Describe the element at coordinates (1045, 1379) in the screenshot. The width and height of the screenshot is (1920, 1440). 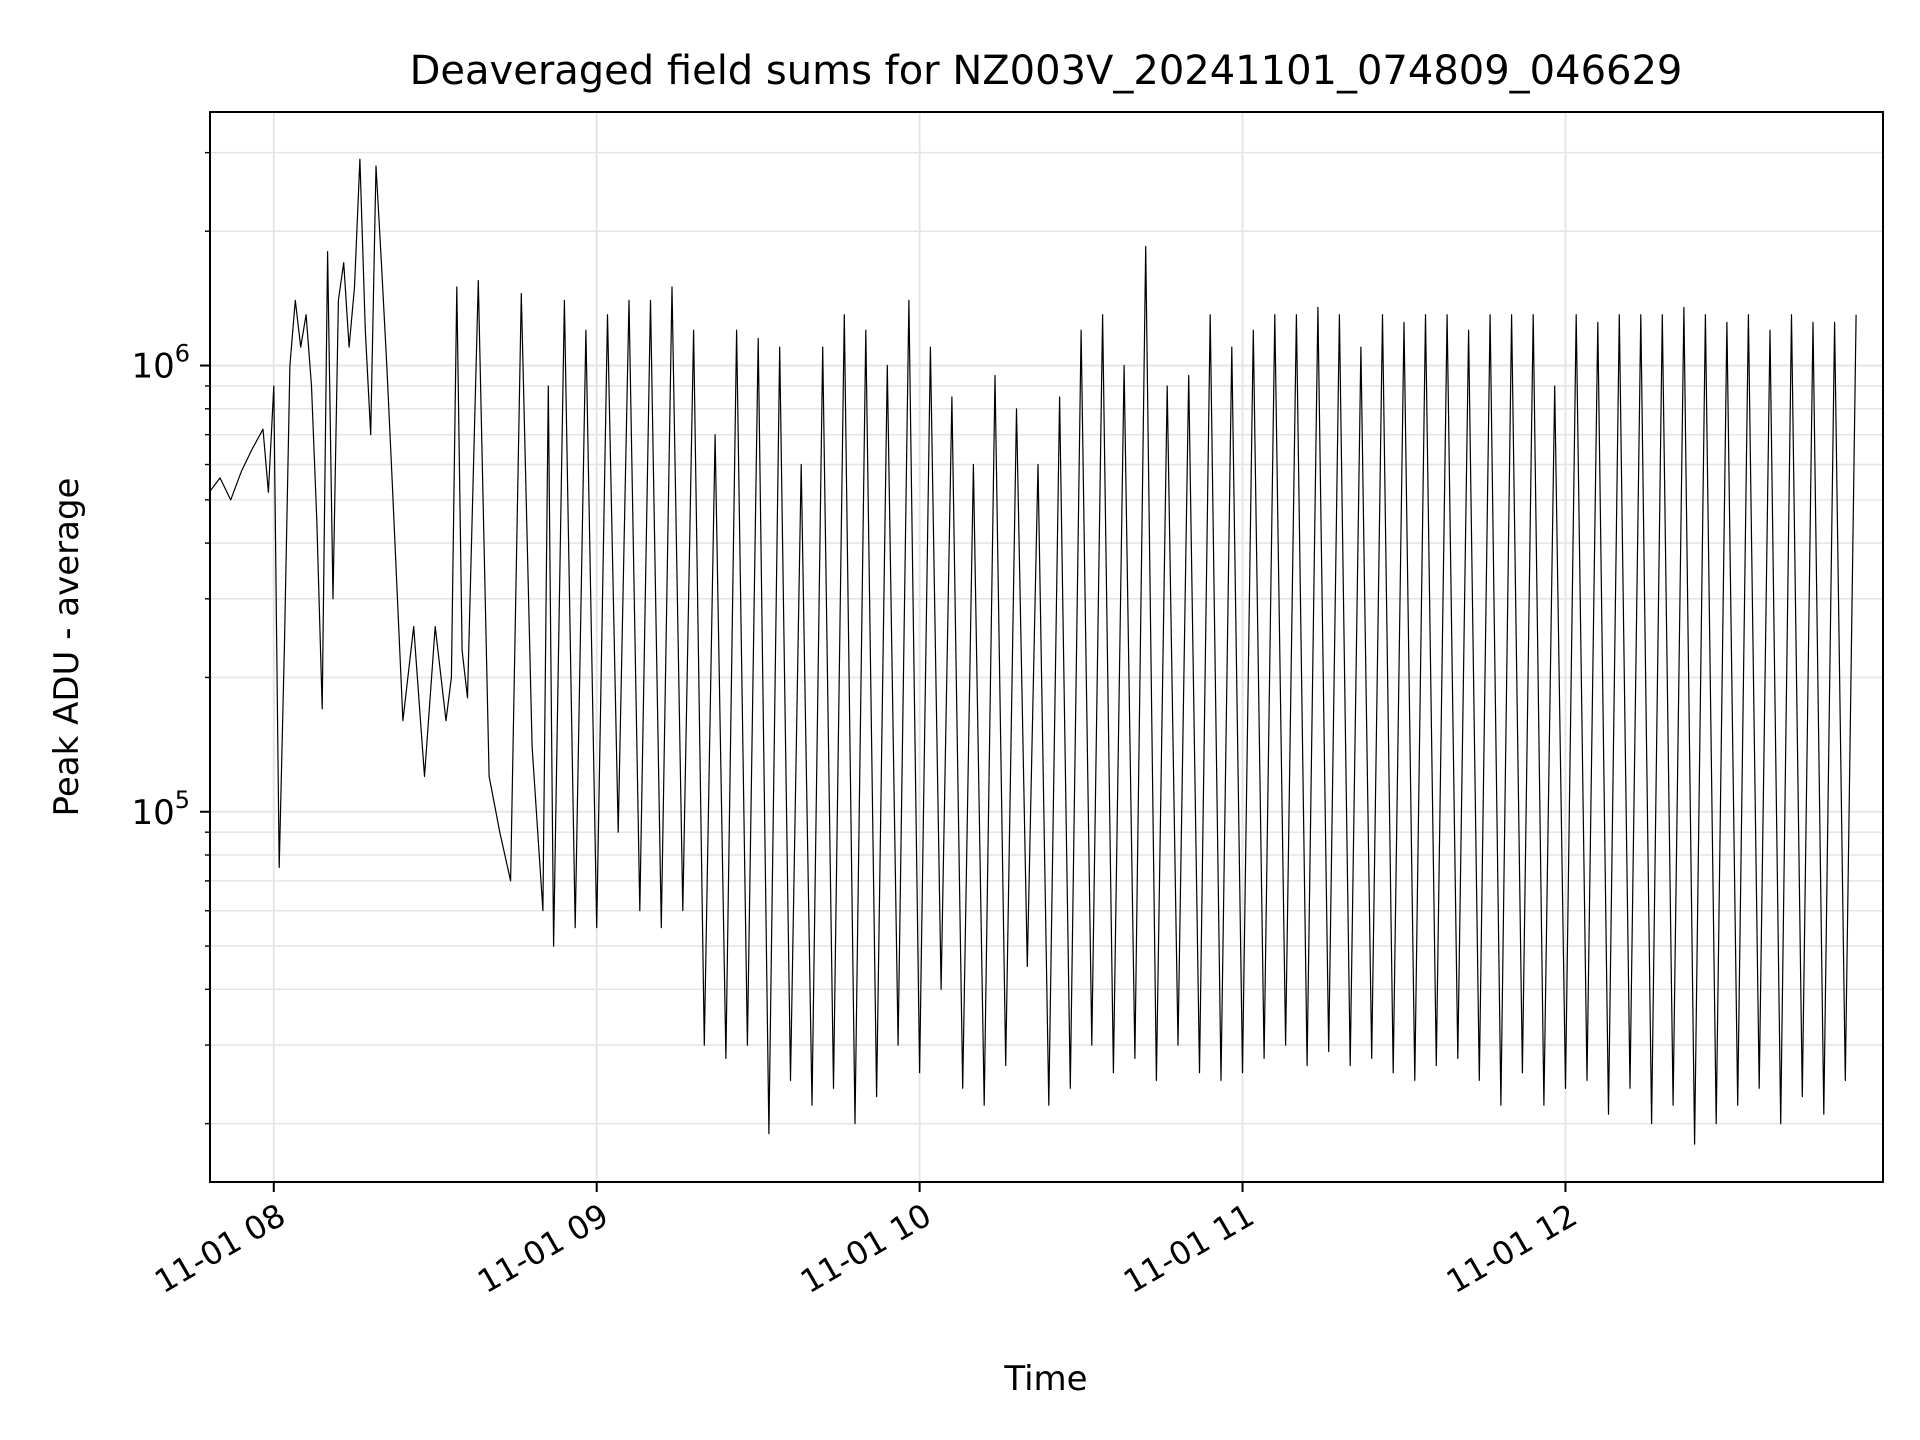
I see `x-axis-label: Time` at that location.